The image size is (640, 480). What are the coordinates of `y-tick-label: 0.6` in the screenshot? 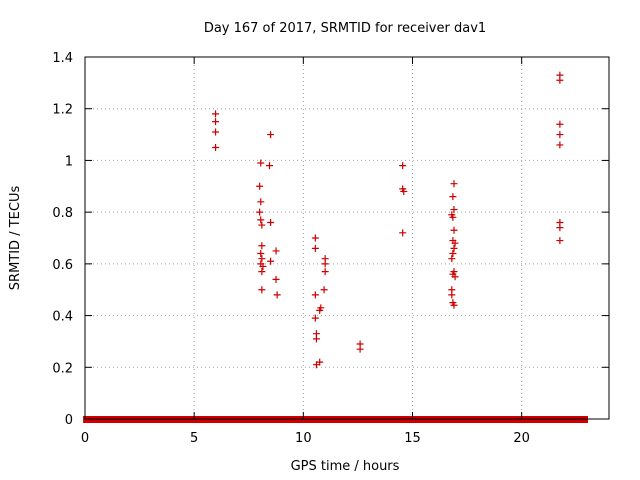 It's located at (62, 265).